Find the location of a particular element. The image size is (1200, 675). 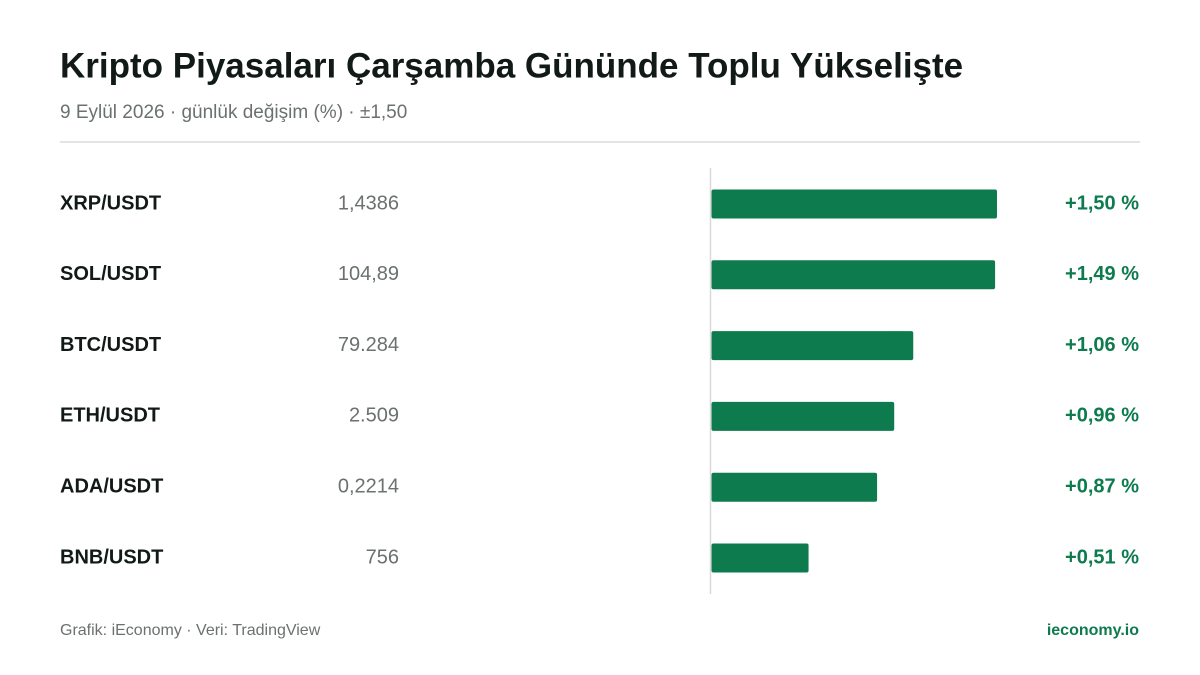

category-label: BTC/USDT is located at coordinates (110, 345).